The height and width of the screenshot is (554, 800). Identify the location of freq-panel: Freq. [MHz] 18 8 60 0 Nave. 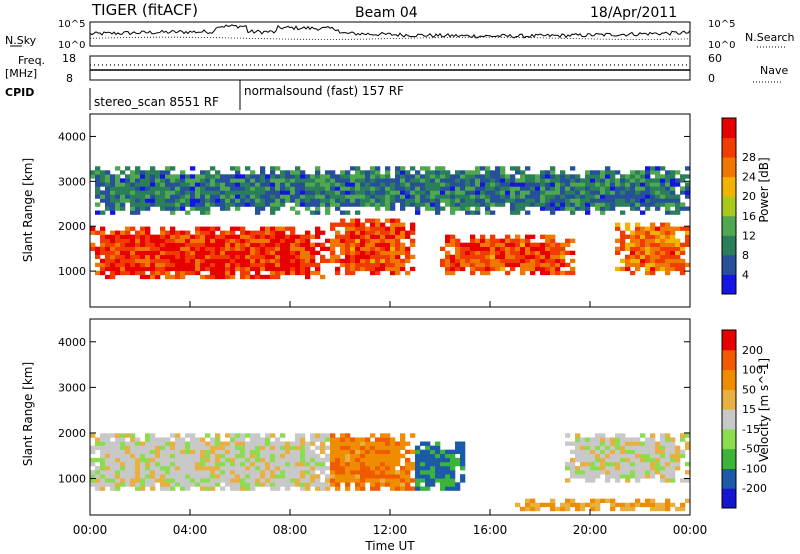
(396, 68).